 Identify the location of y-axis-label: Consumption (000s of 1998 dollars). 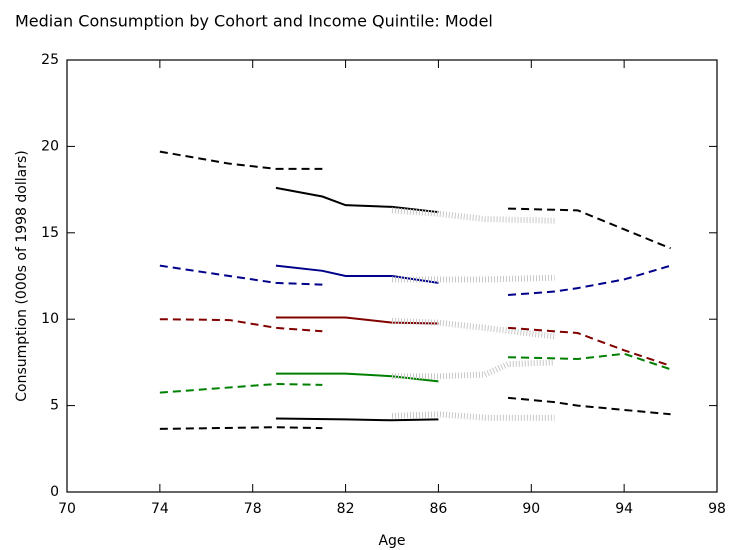
(22, 275).